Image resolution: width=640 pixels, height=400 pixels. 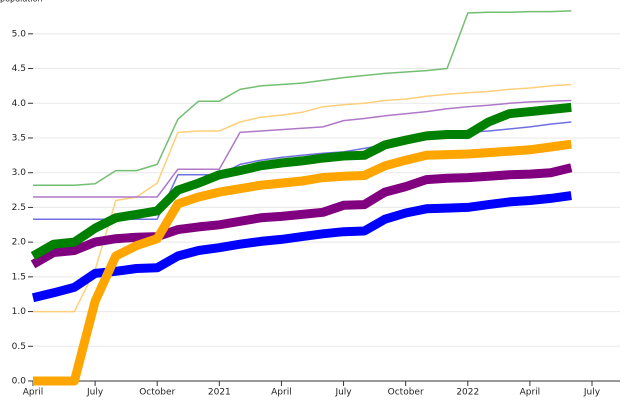 I want to click on y-tick-label: 2.0, so click(x=19, y=243).